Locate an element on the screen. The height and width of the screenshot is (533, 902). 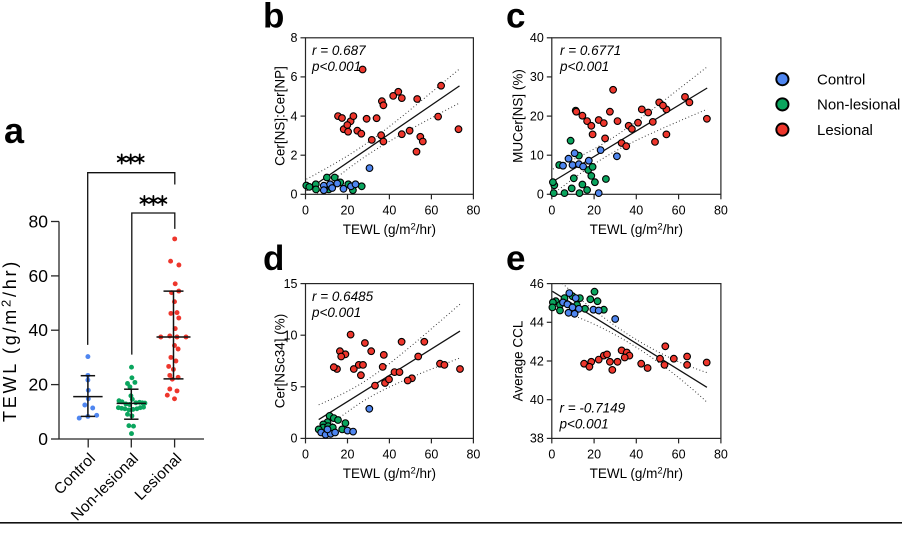
svg-text: MUCer[NS] (%) is located at coordinates (518, 116).